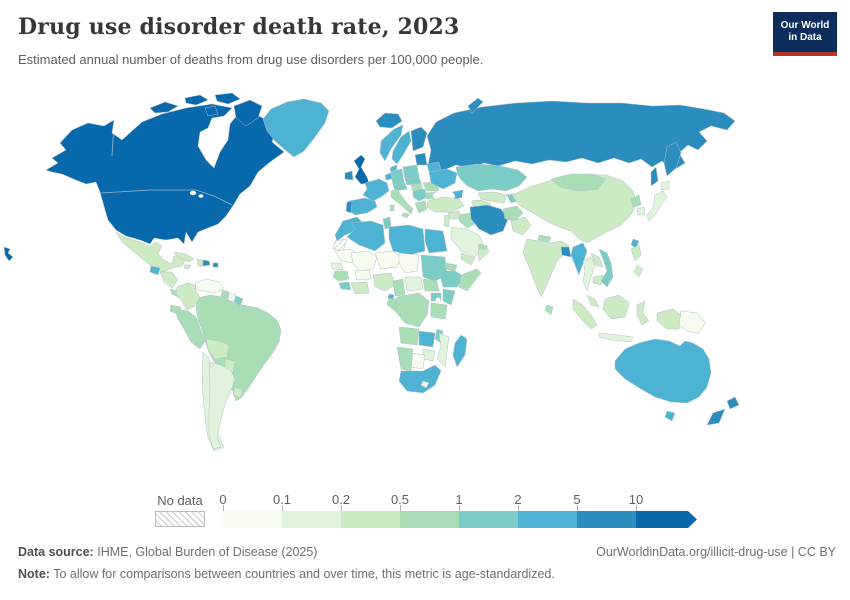 The height and width of the screenshot is (600, 850). What do you see at coordinates (8, 254) in the screenshot?
I see `country-hawaii` at bounding box center [8, 254].